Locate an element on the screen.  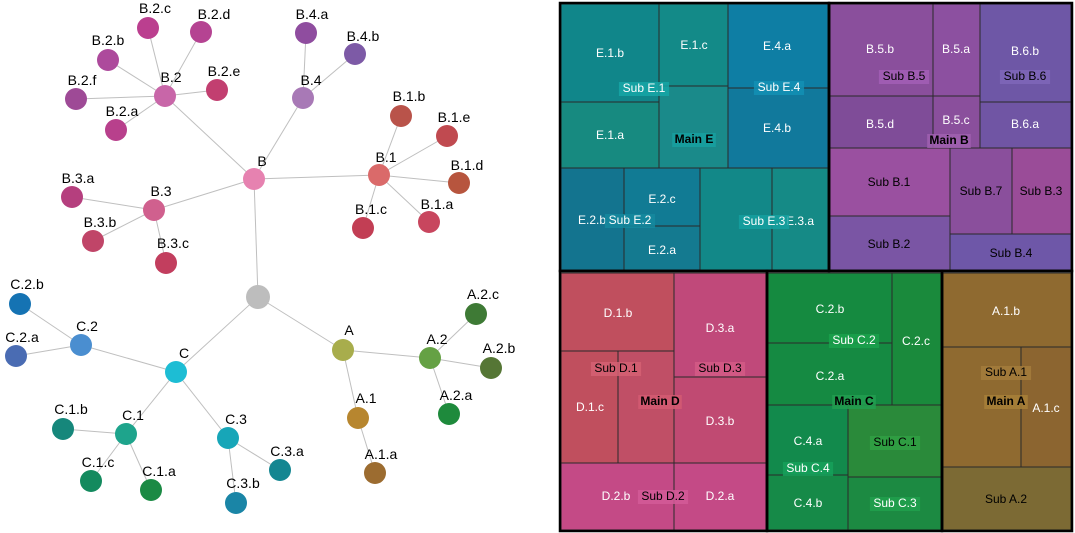
tree-node-c-3-b is located at coordinates (236, 503).